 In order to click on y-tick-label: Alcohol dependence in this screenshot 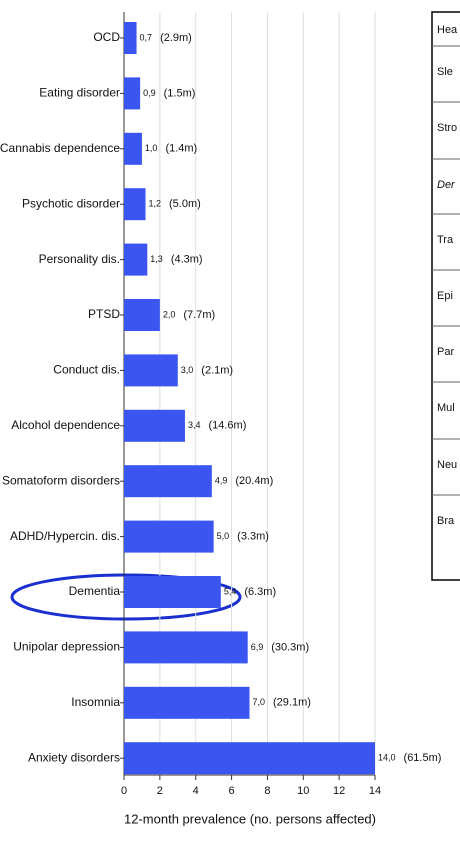, I will do `click(65, 425)`.